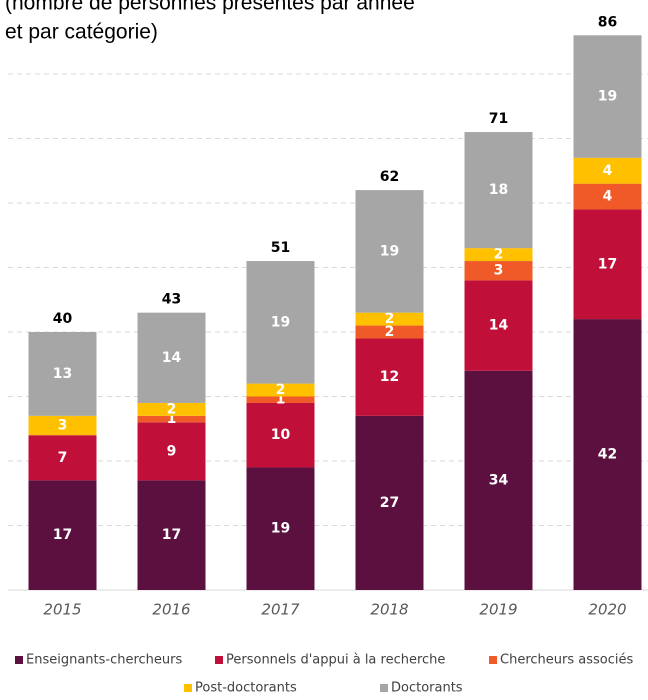 The width and height of the screenshot is (648, 700). What do you see at coordinates (427, 688) in the screenshot?
I see `legend-label: Doctorants` at bounding box center [427, 688].